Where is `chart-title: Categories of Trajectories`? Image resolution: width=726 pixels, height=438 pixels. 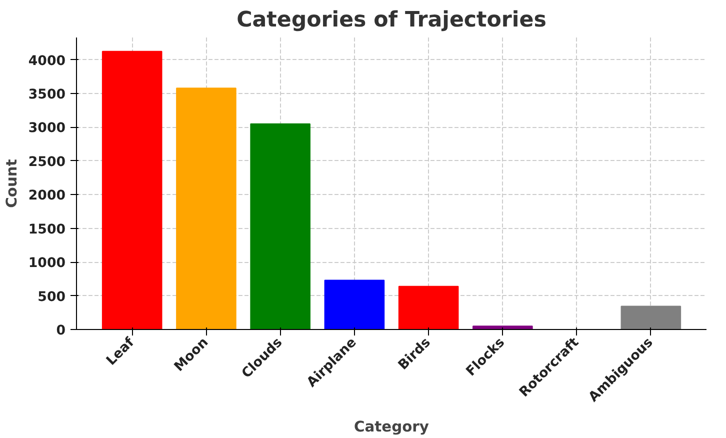
chart-title: Categories of Trajectories is located at coordinates (391, 20).